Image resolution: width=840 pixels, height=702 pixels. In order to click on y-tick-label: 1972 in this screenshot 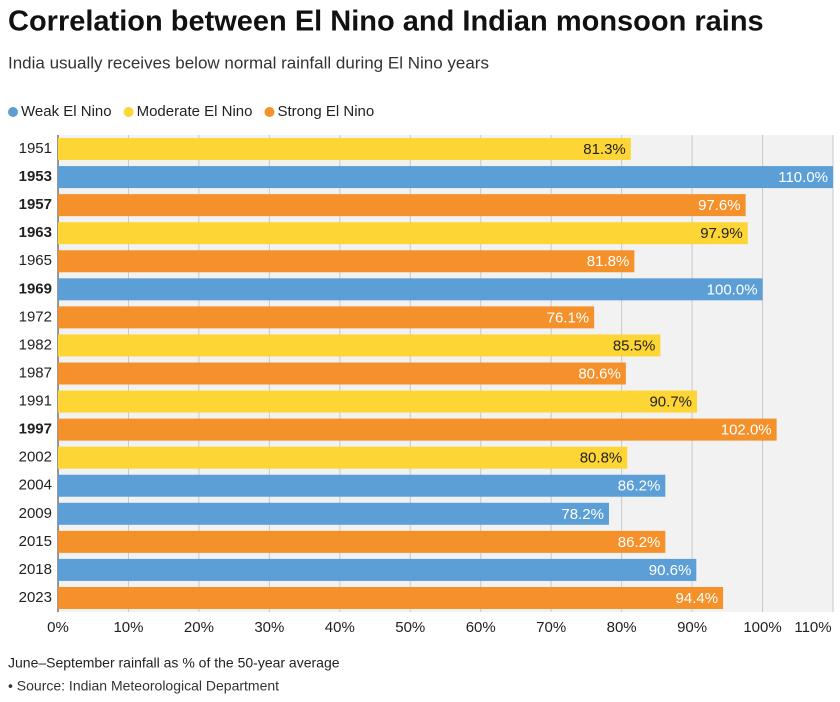, I will do `click(35, 316)`.